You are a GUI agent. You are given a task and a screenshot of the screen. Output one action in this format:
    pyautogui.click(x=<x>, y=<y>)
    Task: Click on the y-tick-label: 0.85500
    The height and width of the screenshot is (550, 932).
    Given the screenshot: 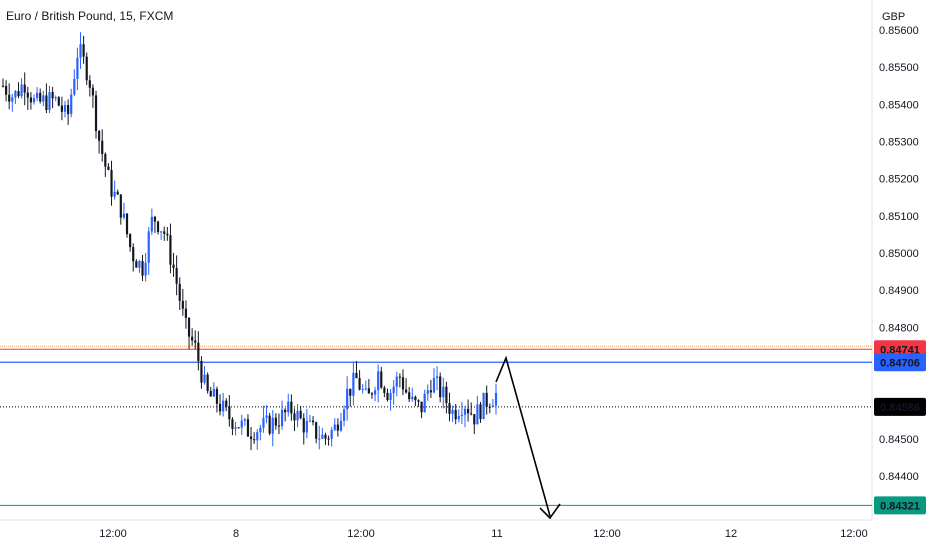 What is the action you would take?
    pyautogui.click(x=899, y=68)
    